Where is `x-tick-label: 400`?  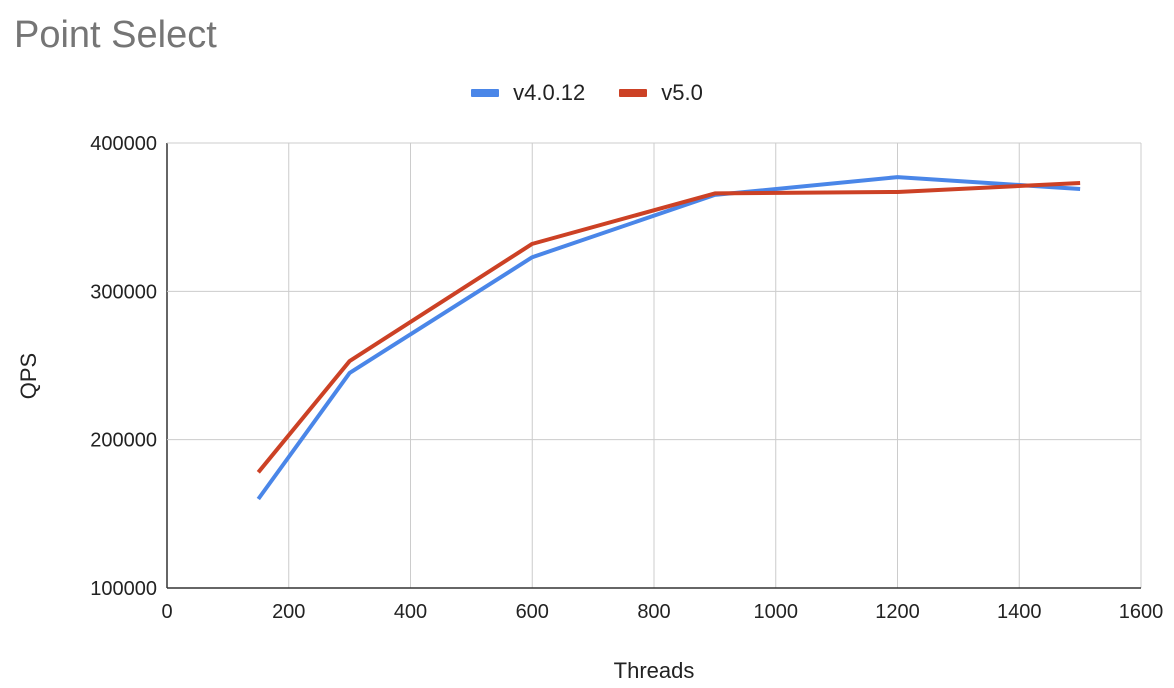 x-tick-label: 400 is located at coordinates (410, 612).